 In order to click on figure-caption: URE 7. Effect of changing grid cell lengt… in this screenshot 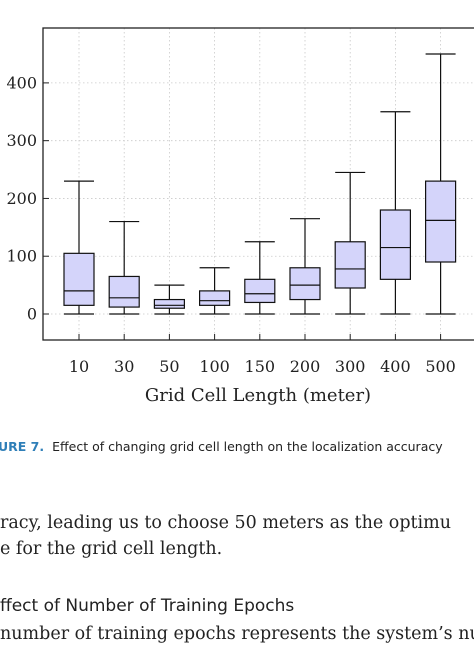, I will do `click(237, 446)`.